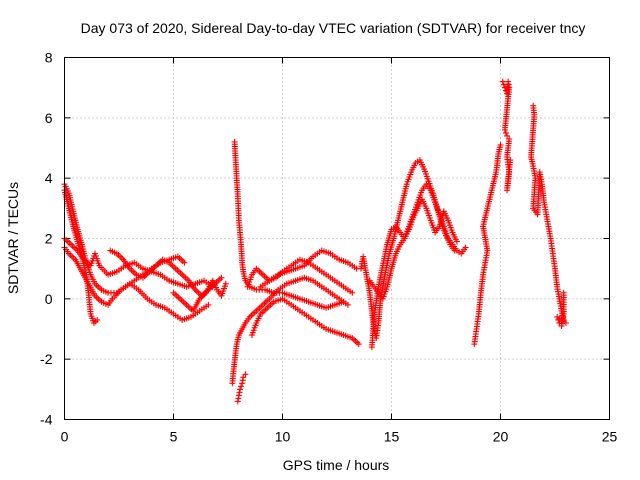 The height and width of the screenshot is (480, 640). I want to click on x-tick-label: 10, so click(283, 437).